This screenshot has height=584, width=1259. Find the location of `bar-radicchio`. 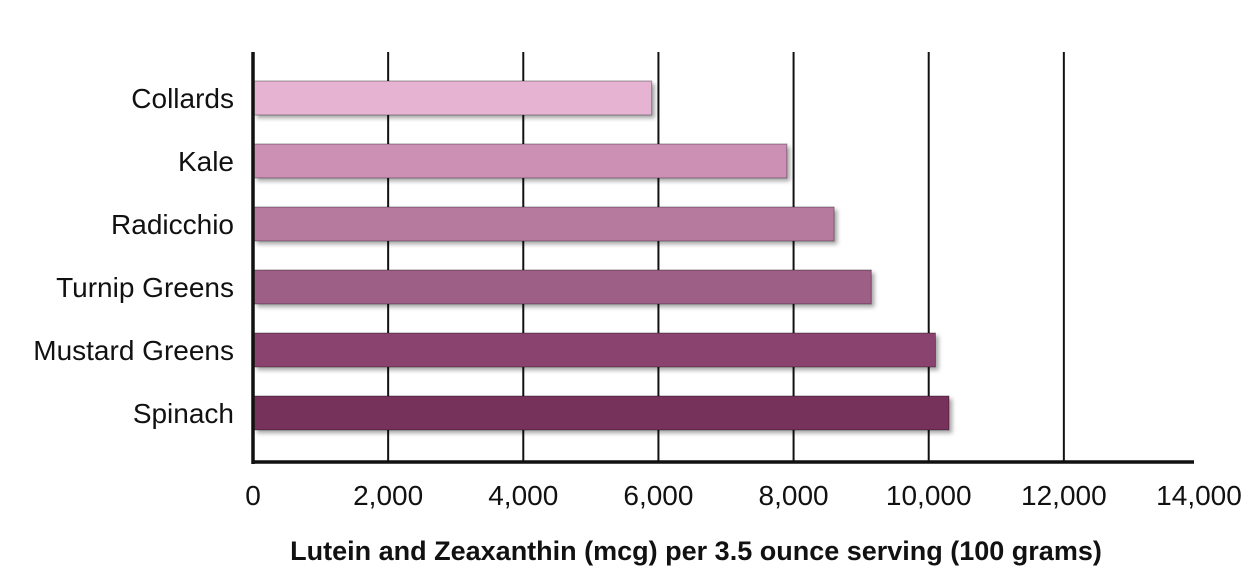

bar-radicchio is located at coordinates (544, 224).